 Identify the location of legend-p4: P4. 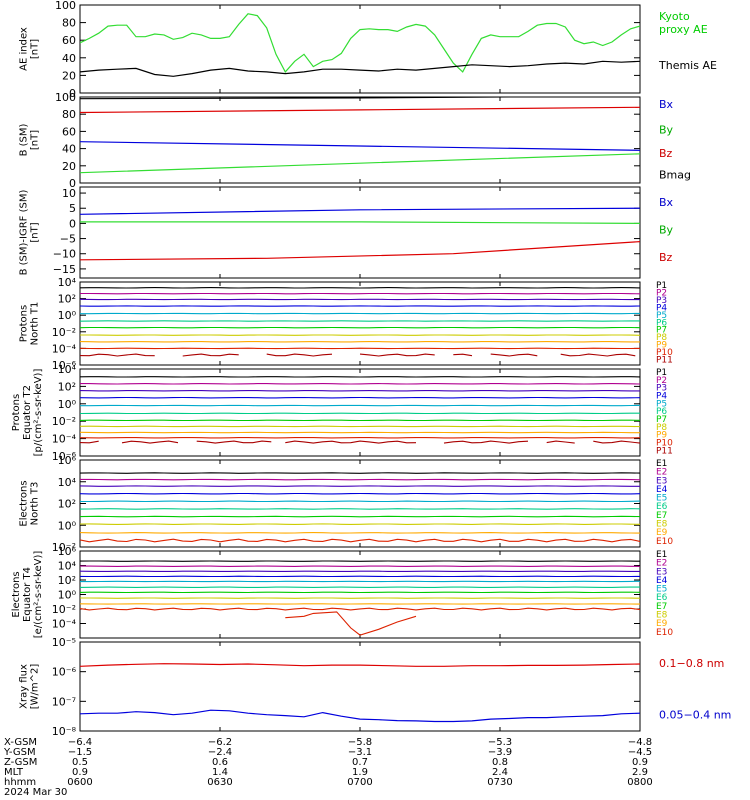
(661, 308).